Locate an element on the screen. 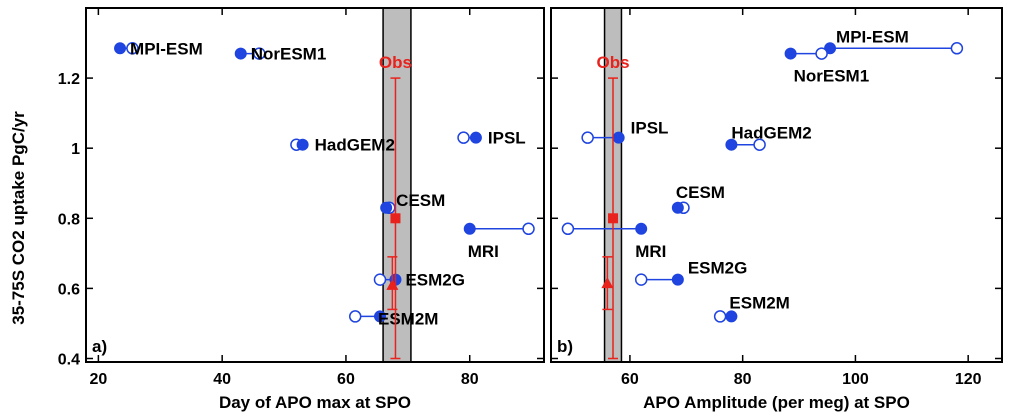 Image resolution: width=1010 pixels, height=415 pixels. x-tick-label: 120 is located at coordinates (968, 379).